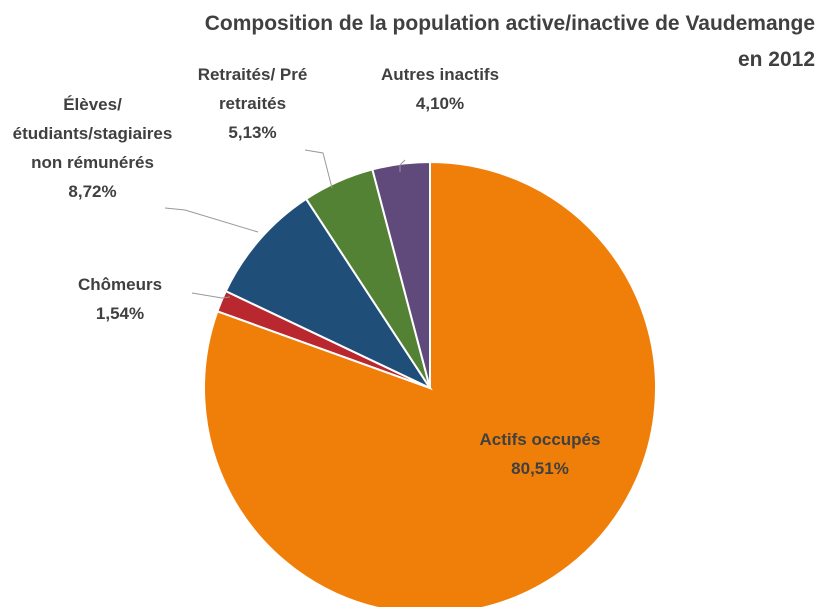  I want to click on slice-label: Chômeurs 1,54%, so click(120, 299).